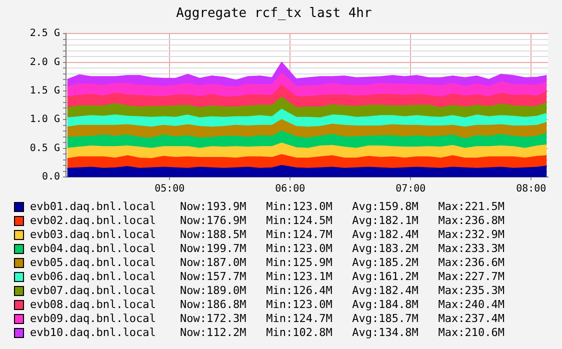  I want to click on legend-label: evb10.daq.bnl.local, so click(93, 333).